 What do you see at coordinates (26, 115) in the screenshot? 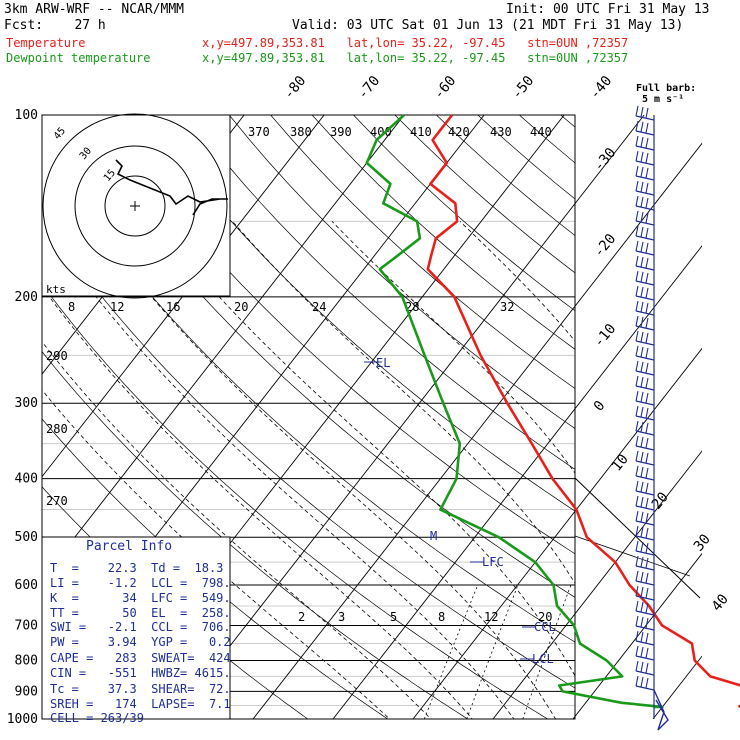
I see `pressure-label: 100` at bounding box center [26, 115].